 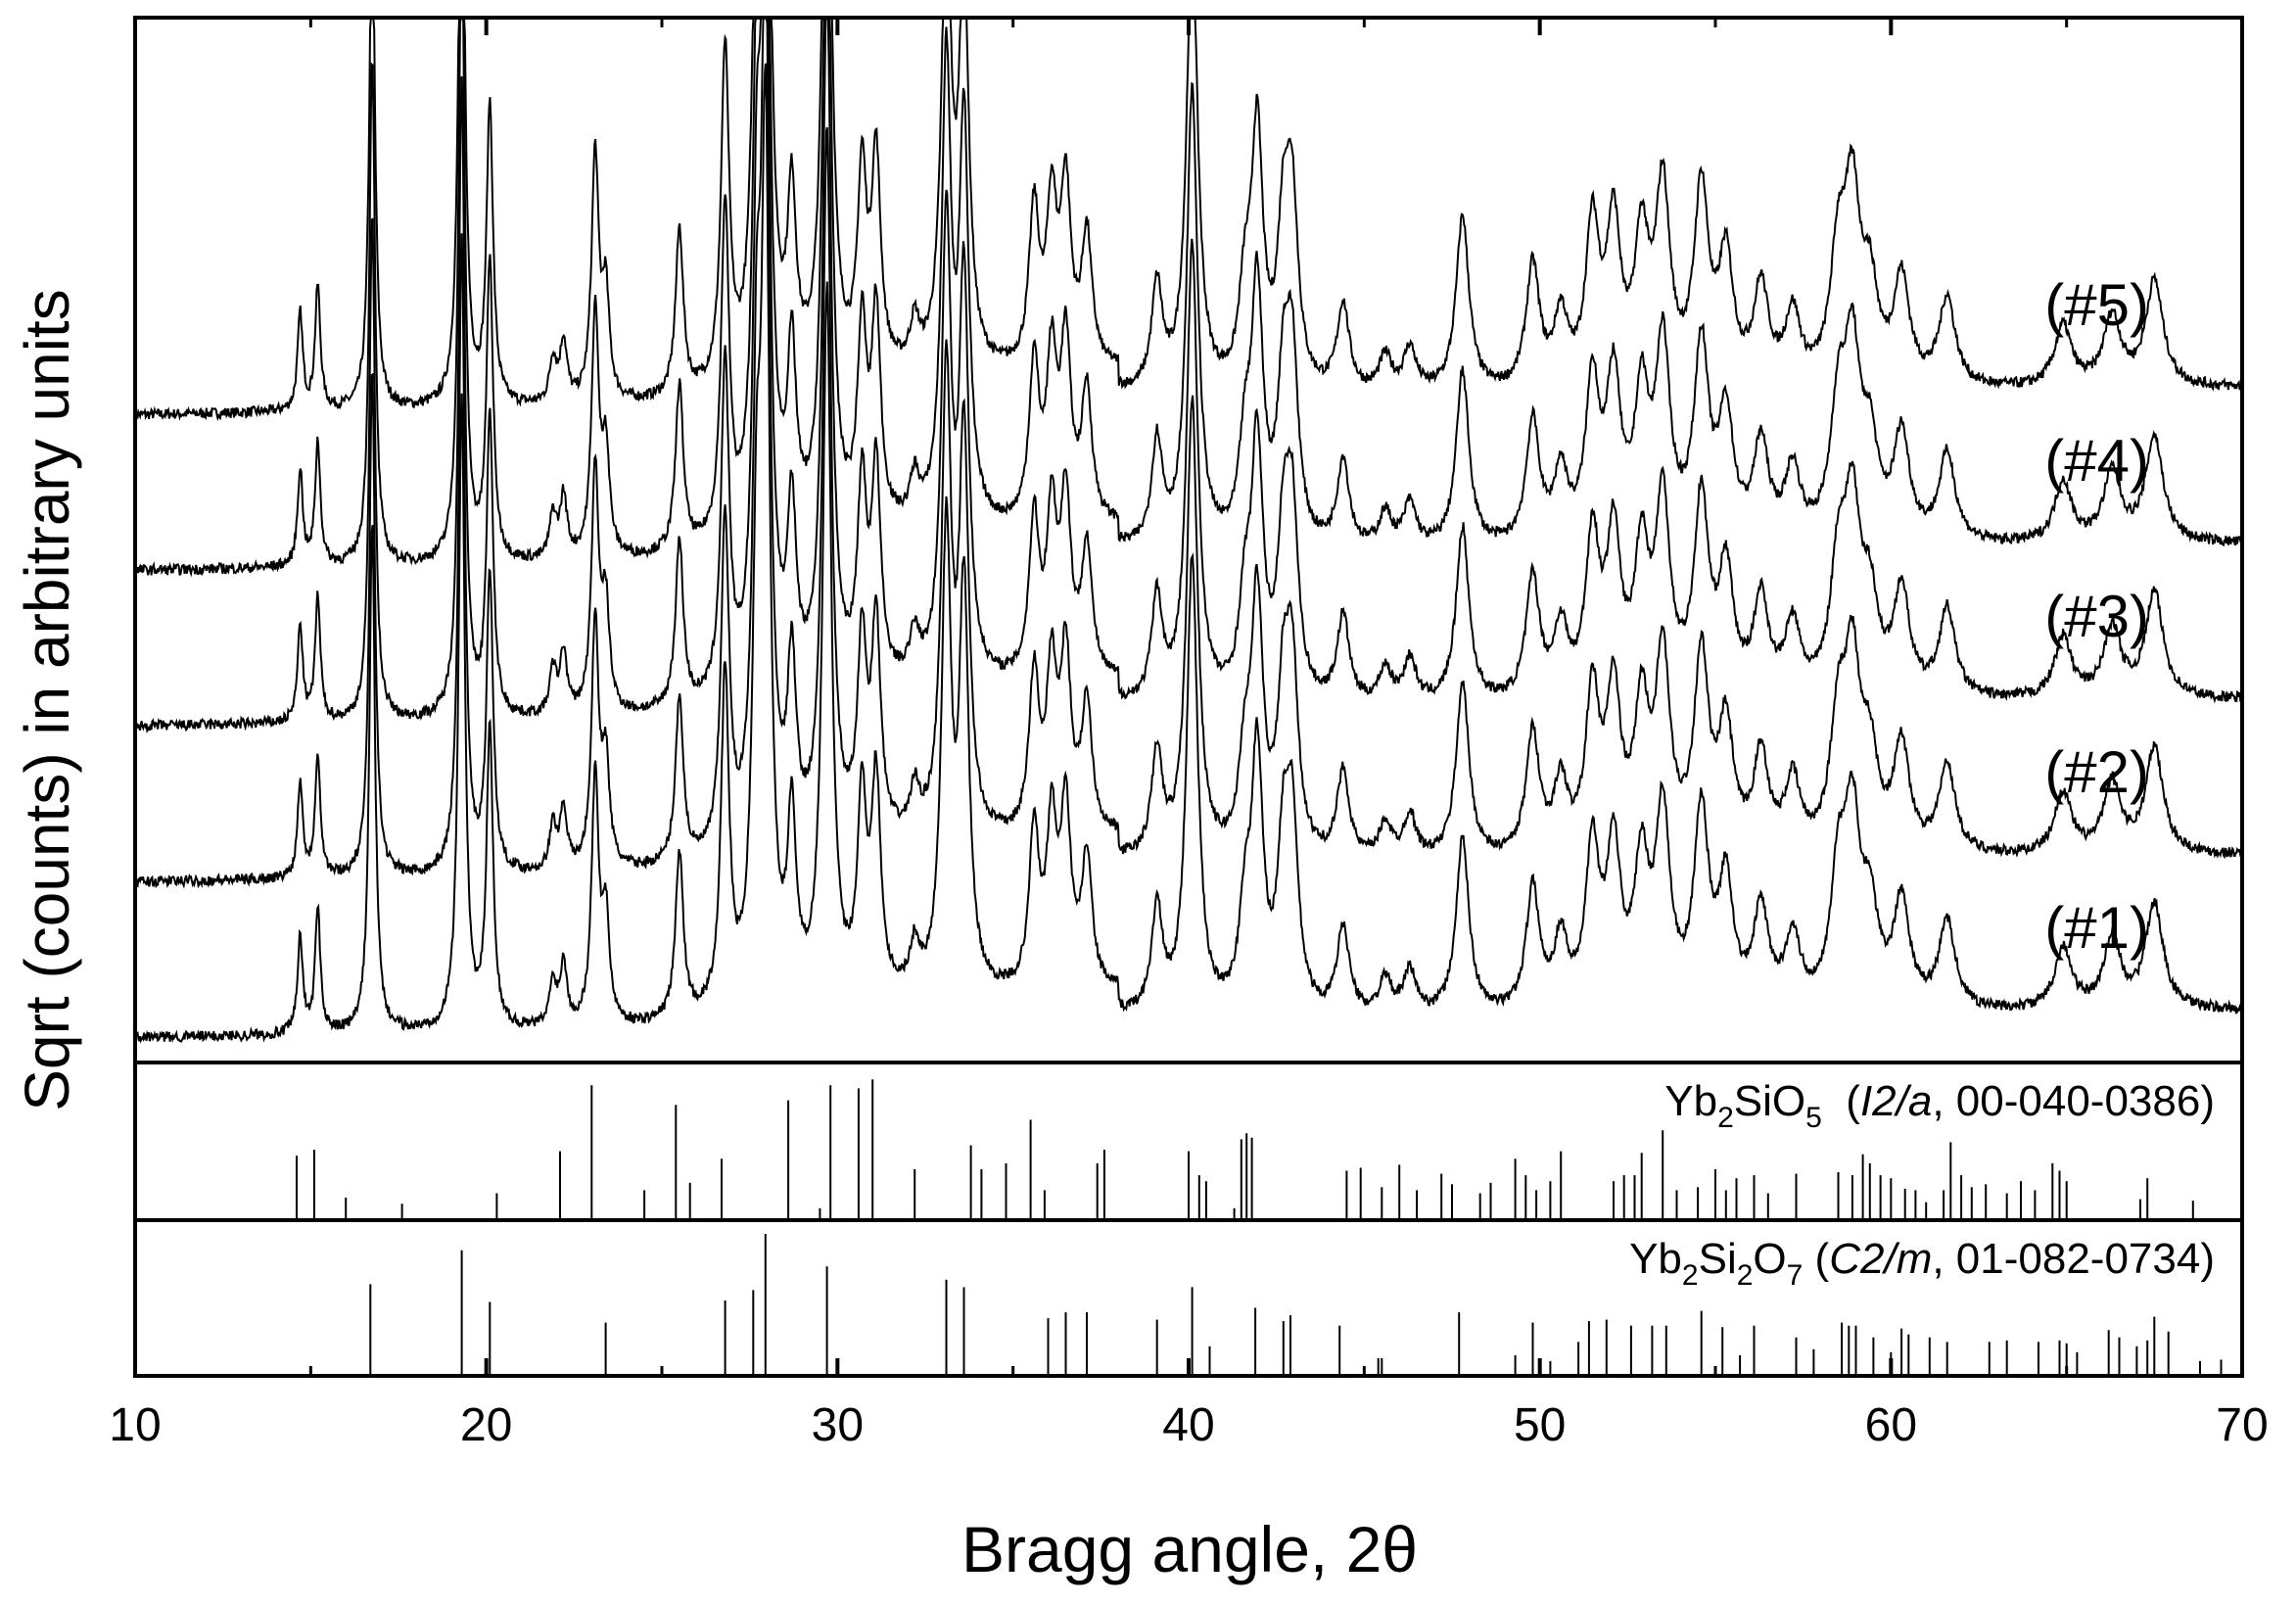 What do you see at coordinates (1540, 1425) in the screenshot?
I see `x-tick-label: 50` at bounding box center [1540, 1425].